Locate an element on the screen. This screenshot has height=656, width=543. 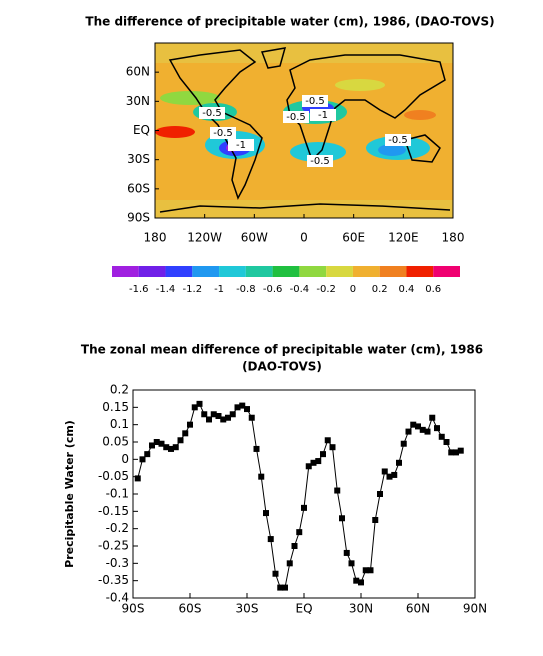
colorbar-tick-label: -1.2 is located at coordinates (193, 289).